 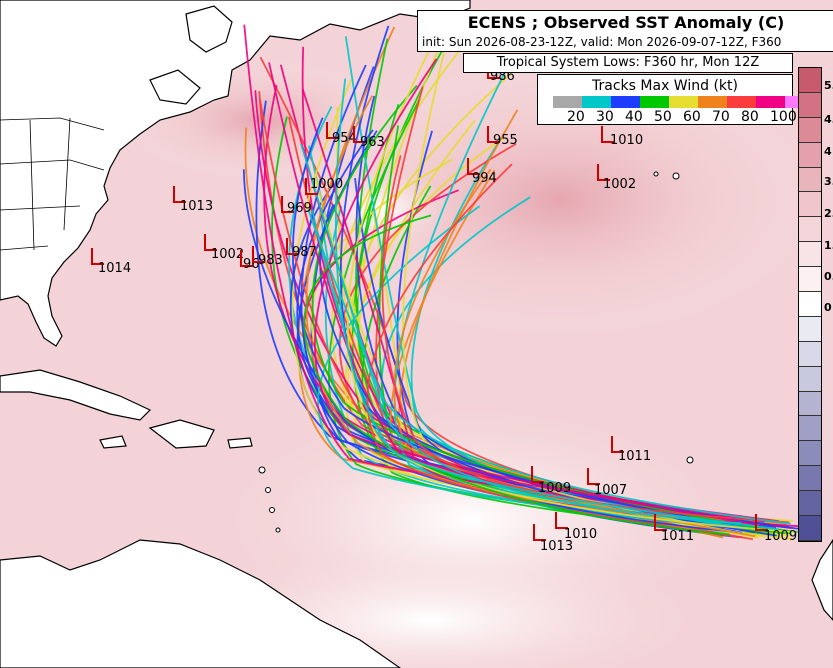 I want to click on colorbar-label: 3., so click(x=828, y=181).